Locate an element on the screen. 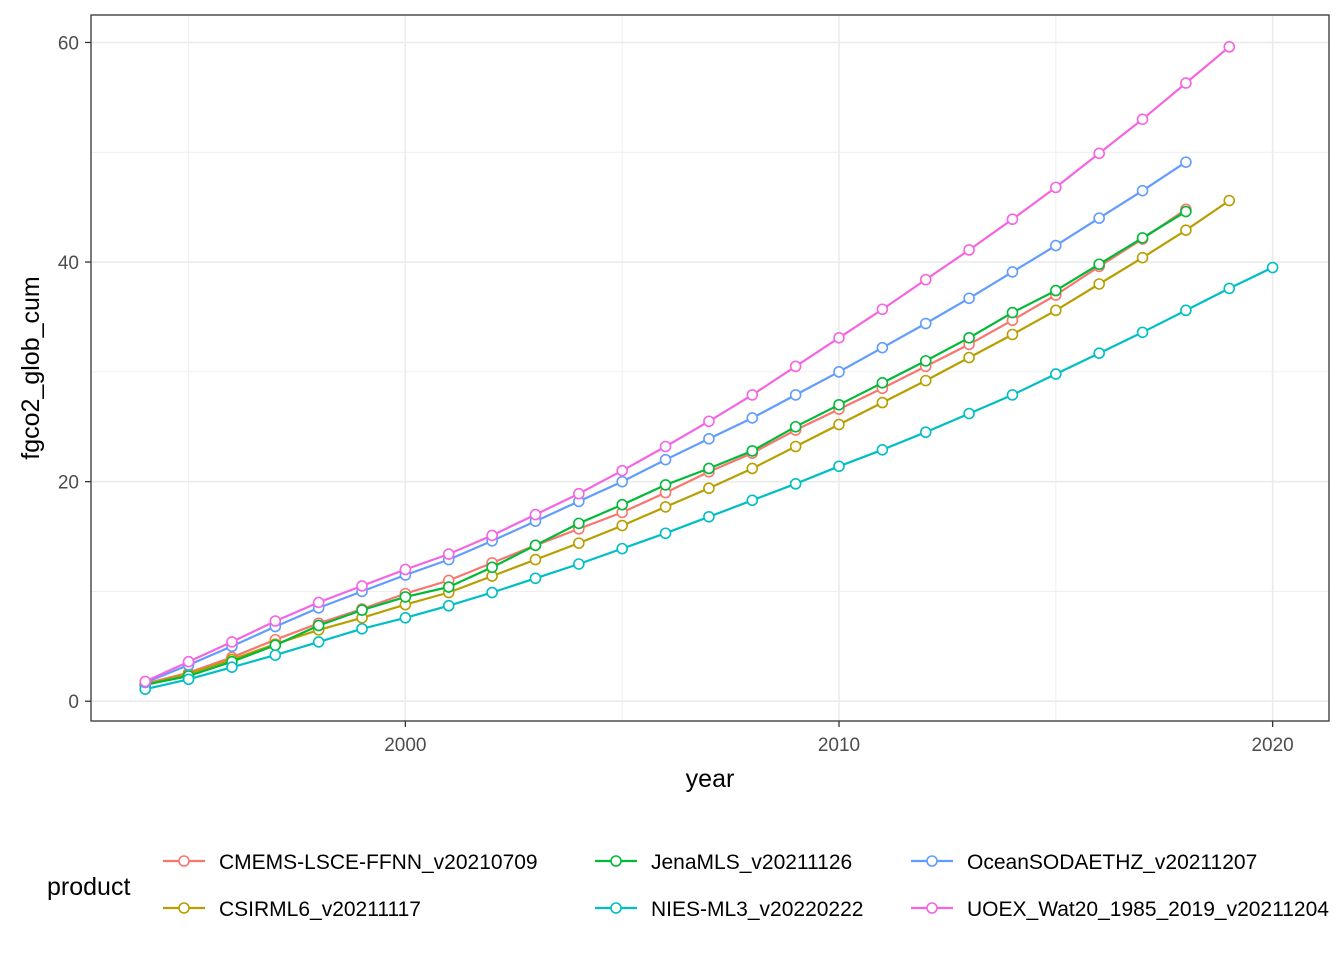 Image resolution: width=1344 pixels, height=960 pixels. y-tick-label: 60 is located at coordinates (68, 43).